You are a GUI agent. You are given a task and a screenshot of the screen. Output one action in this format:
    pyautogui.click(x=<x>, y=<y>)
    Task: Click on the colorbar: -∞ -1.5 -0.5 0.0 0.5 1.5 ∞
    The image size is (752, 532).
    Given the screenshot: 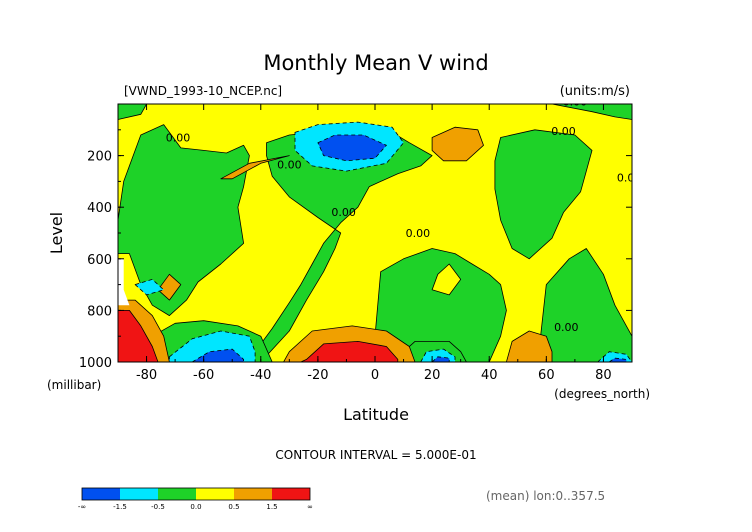 What is the action you would take?
    pyautogui.click(x=195, y=499)
    